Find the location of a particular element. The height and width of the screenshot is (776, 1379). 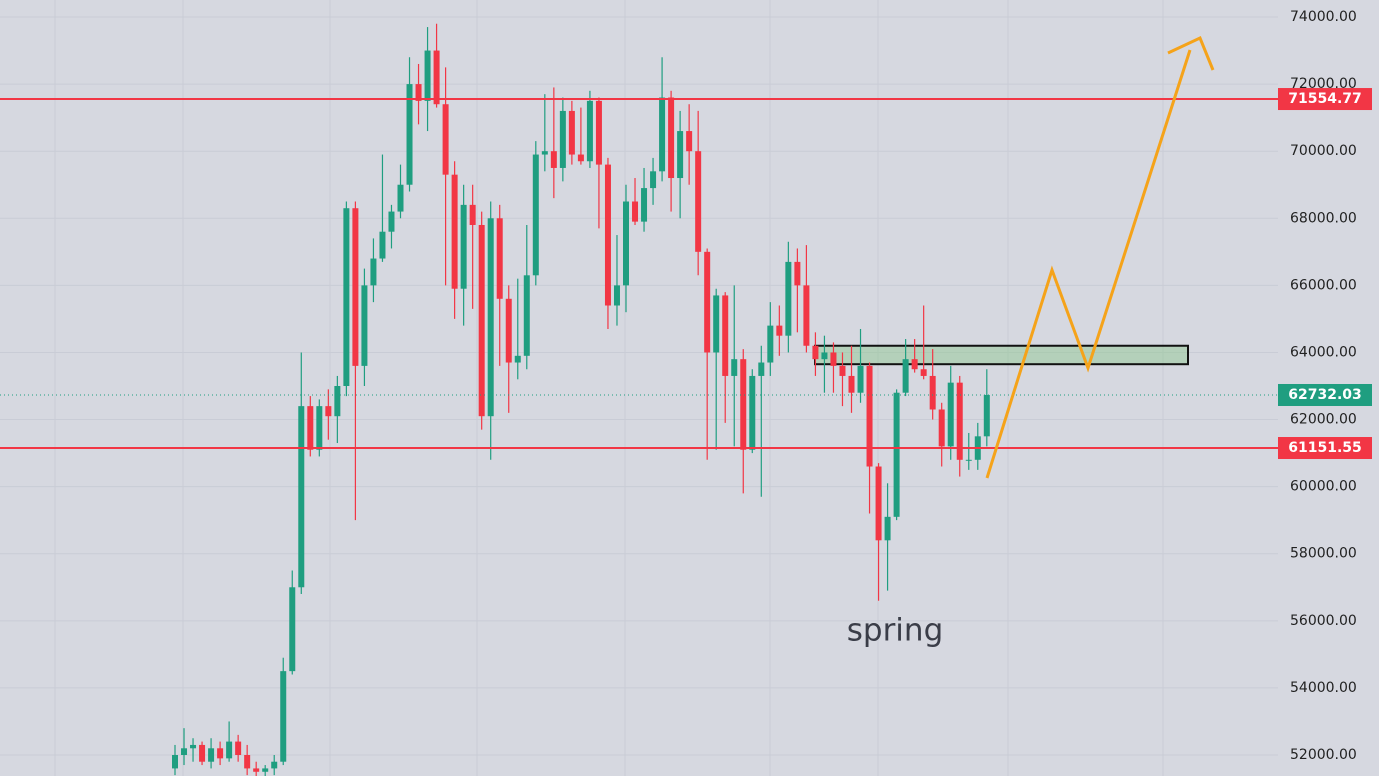

last-price-box is located at coordinates (1325, 394).